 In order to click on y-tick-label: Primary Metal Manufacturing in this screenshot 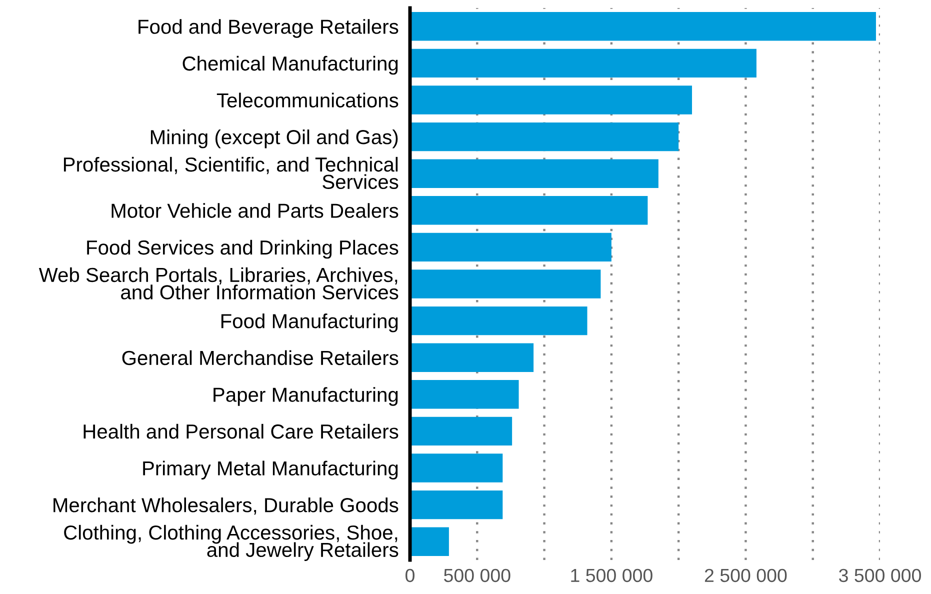, I will do `click(270, 470)`.